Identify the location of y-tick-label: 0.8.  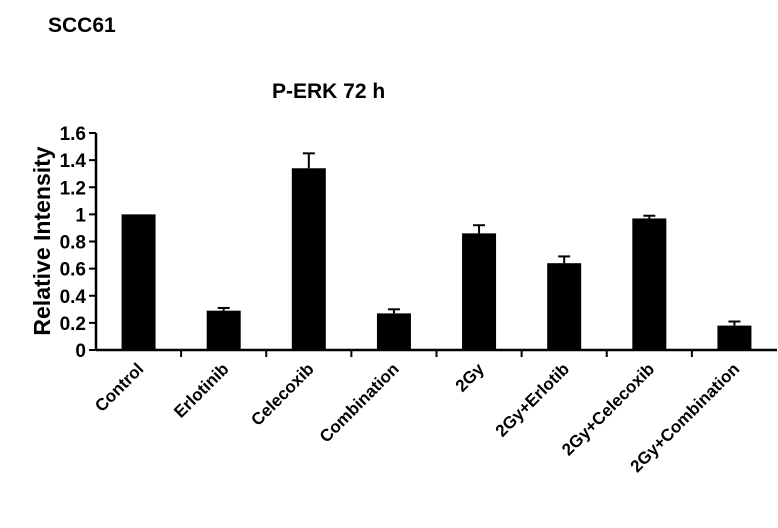
(73, 243).